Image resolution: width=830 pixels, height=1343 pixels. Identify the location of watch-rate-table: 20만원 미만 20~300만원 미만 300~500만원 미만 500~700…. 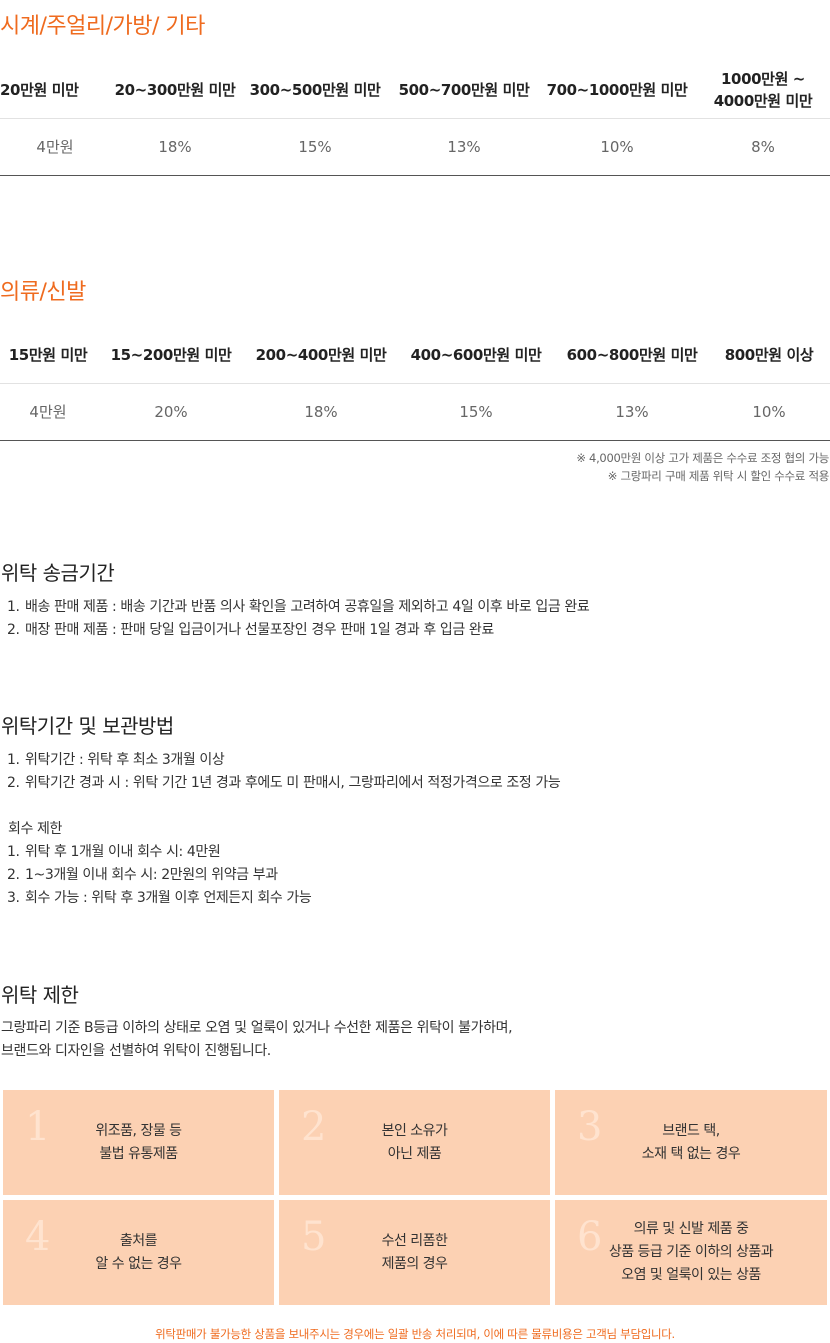
(415, 119).